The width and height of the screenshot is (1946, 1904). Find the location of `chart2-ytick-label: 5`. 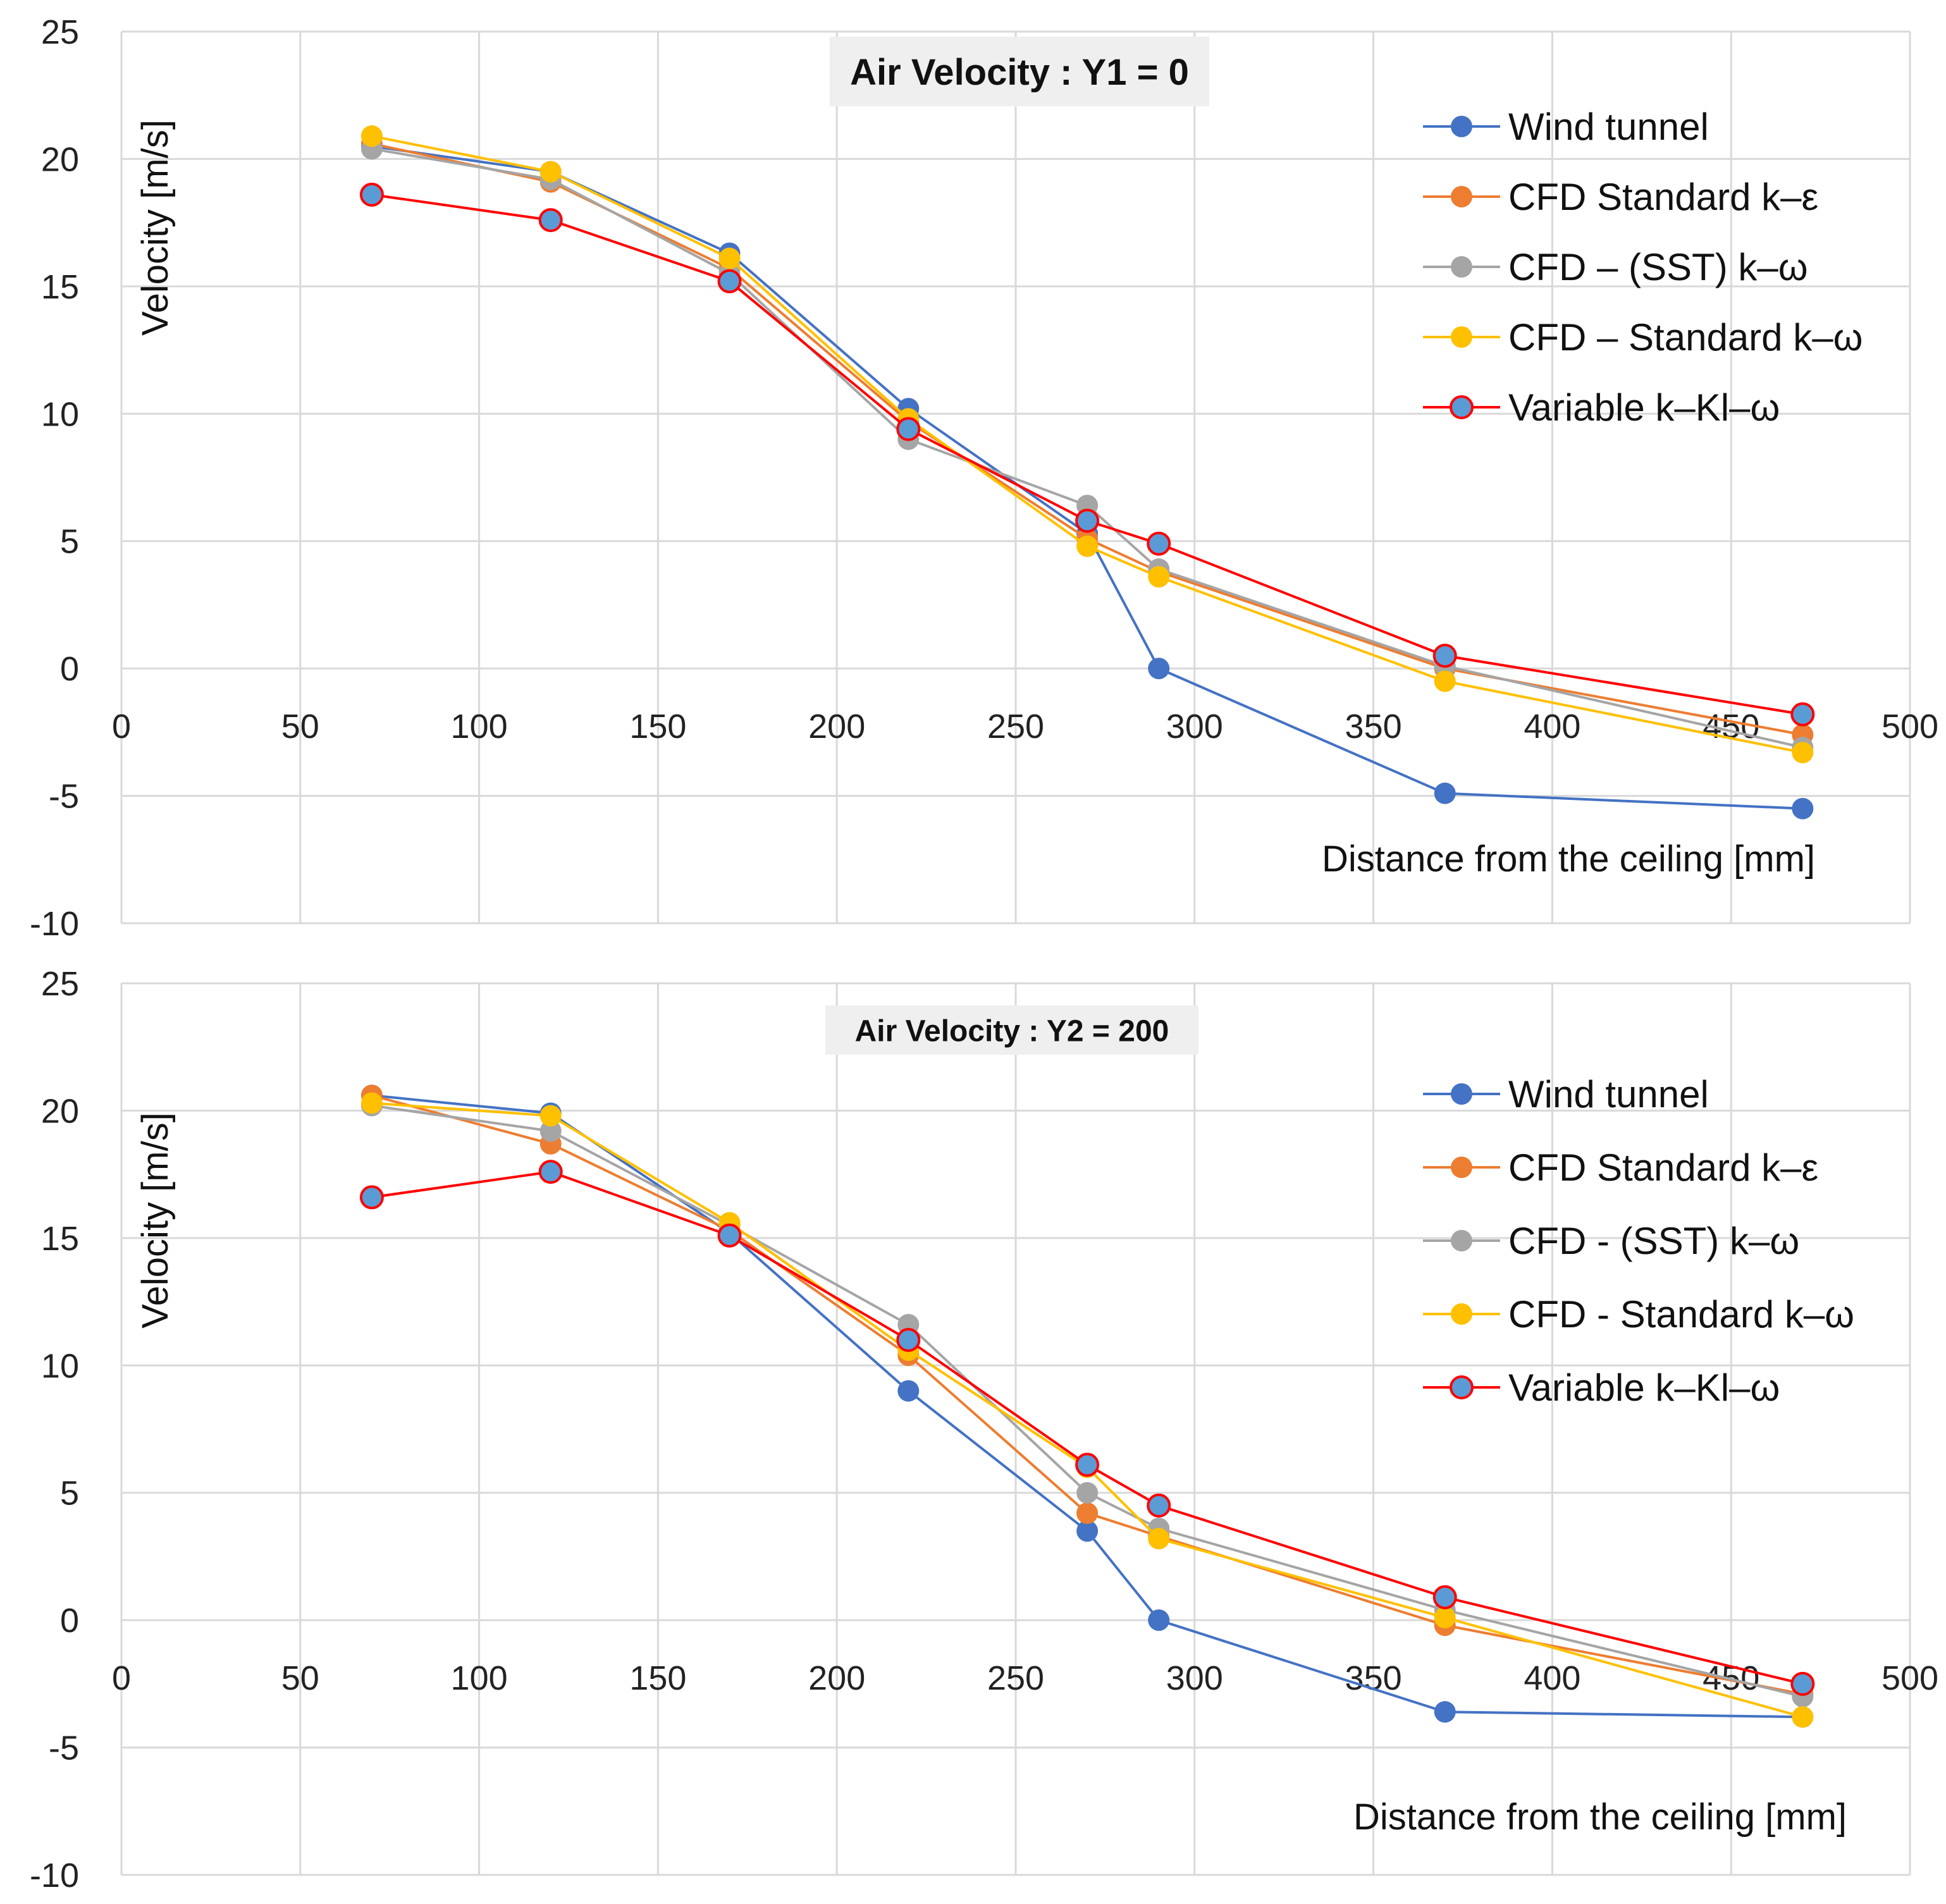

chart2-ytick-label: 5 is located at coordinates (70, 1494).